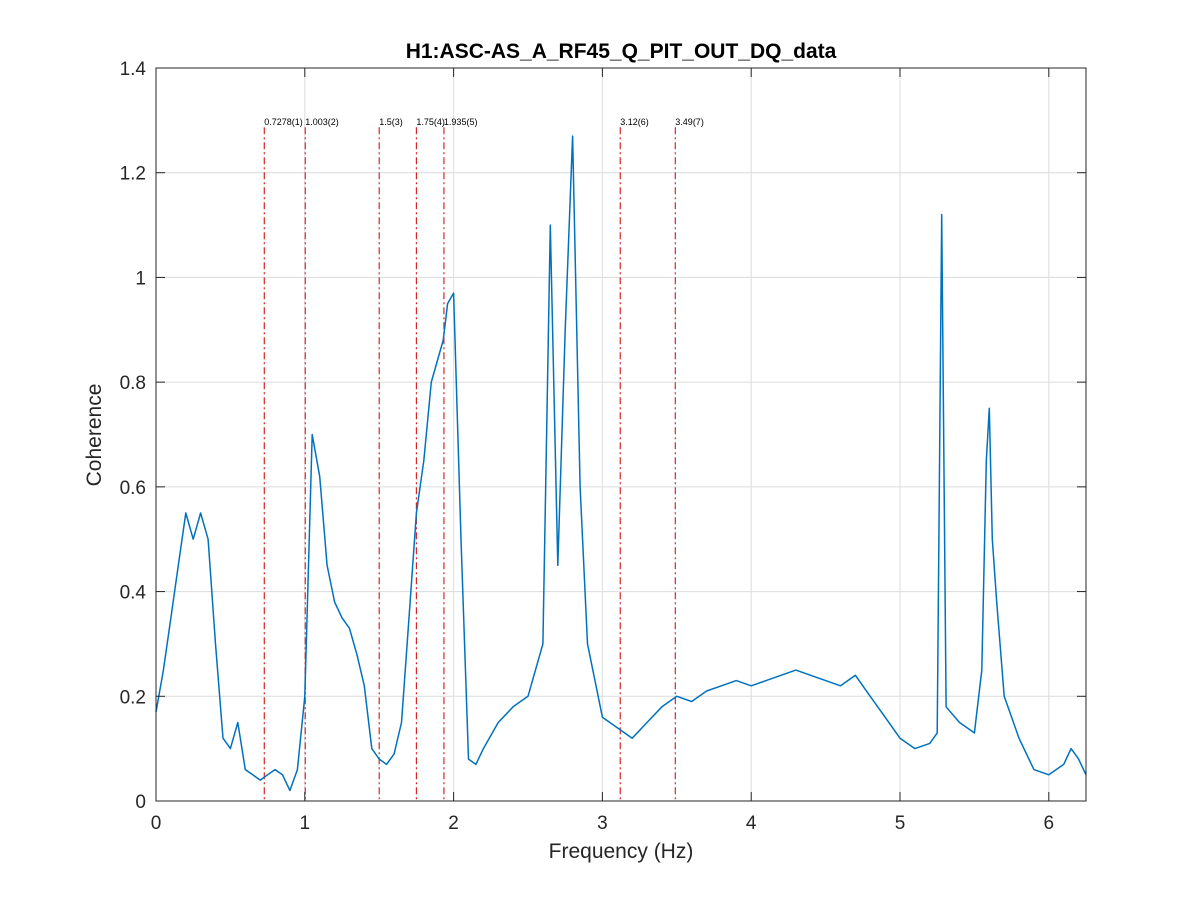 The width and height of the screenshot is (1200, 905). Describe the element at coordinates (461, 122) in the screenshot. I see `marker-label: 1.935(5)` at that location.